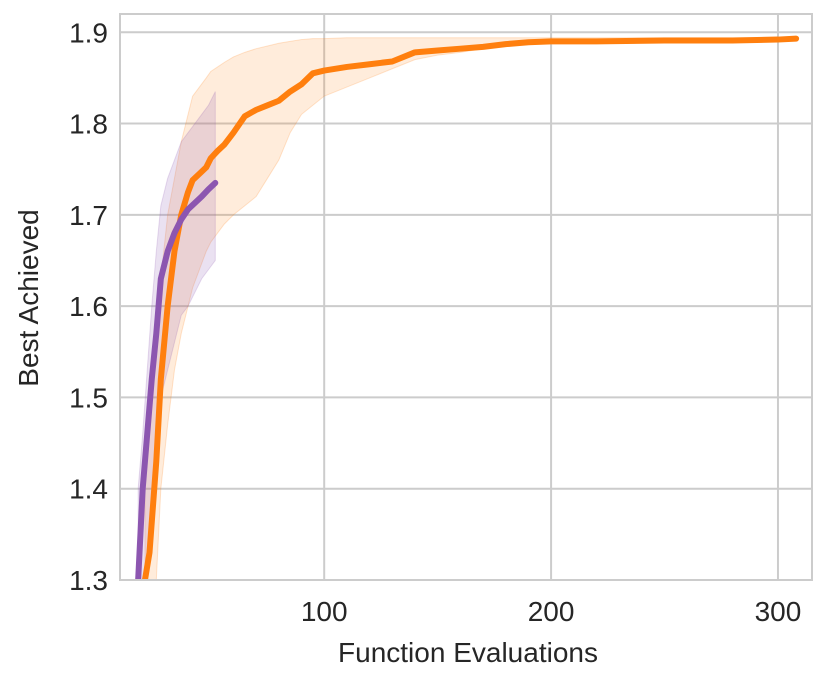 This screenshot has height=684, width=831. Describe the element at coordinates (88, 489) in the screenshot. I see `y-tick-label: 1.4` at that location.